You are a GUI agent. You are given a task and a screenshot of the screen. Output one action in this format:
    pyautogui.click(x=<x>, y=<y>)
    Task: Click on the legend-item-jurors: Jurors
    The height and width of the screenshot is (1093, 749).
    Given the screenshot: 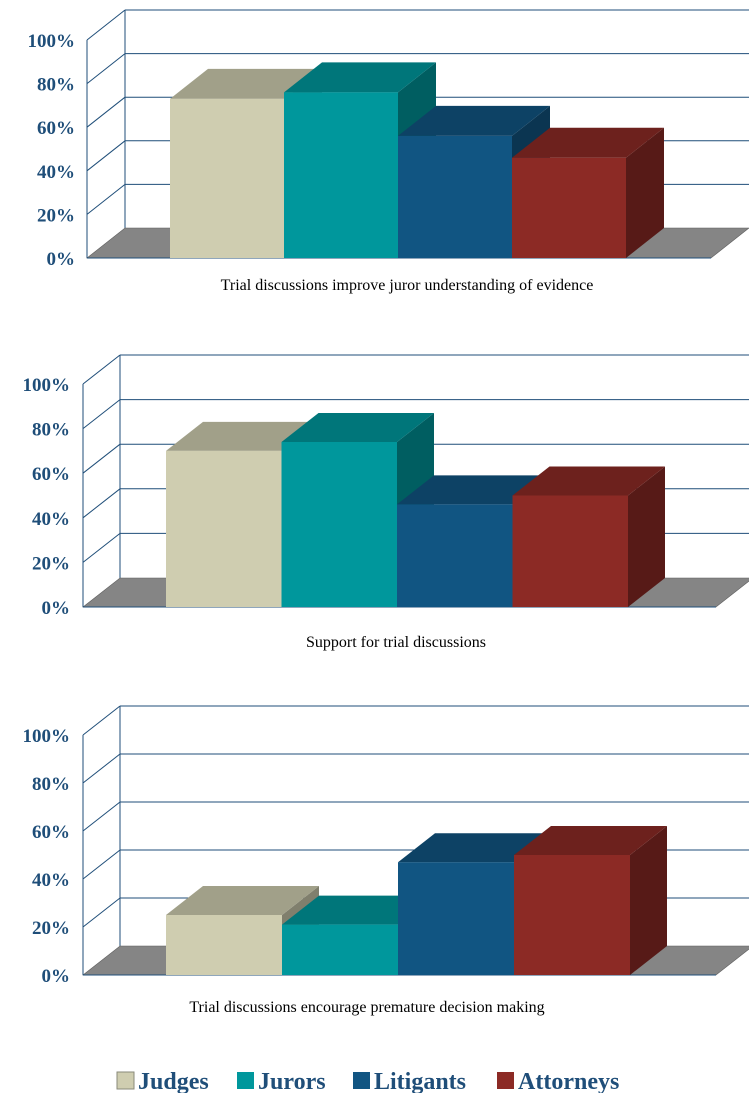 What is the action you would take?
    pyautogui.click(x=281, y=1081)
    